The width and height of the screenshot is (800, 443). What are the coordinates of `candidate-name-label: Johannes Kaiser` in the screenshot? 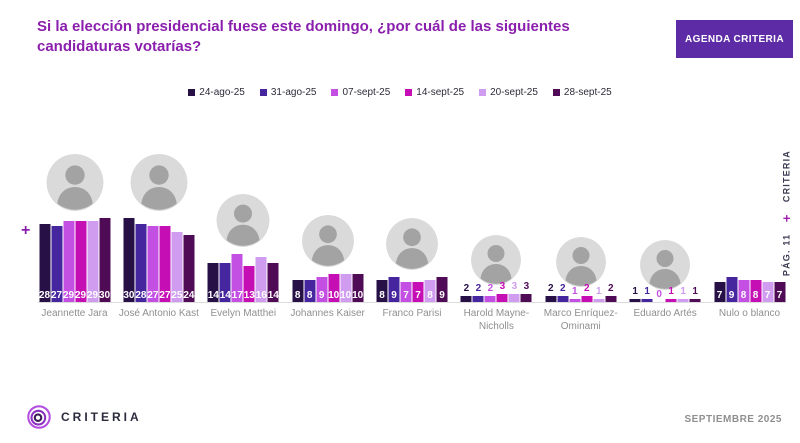 It's located at (327, 313).